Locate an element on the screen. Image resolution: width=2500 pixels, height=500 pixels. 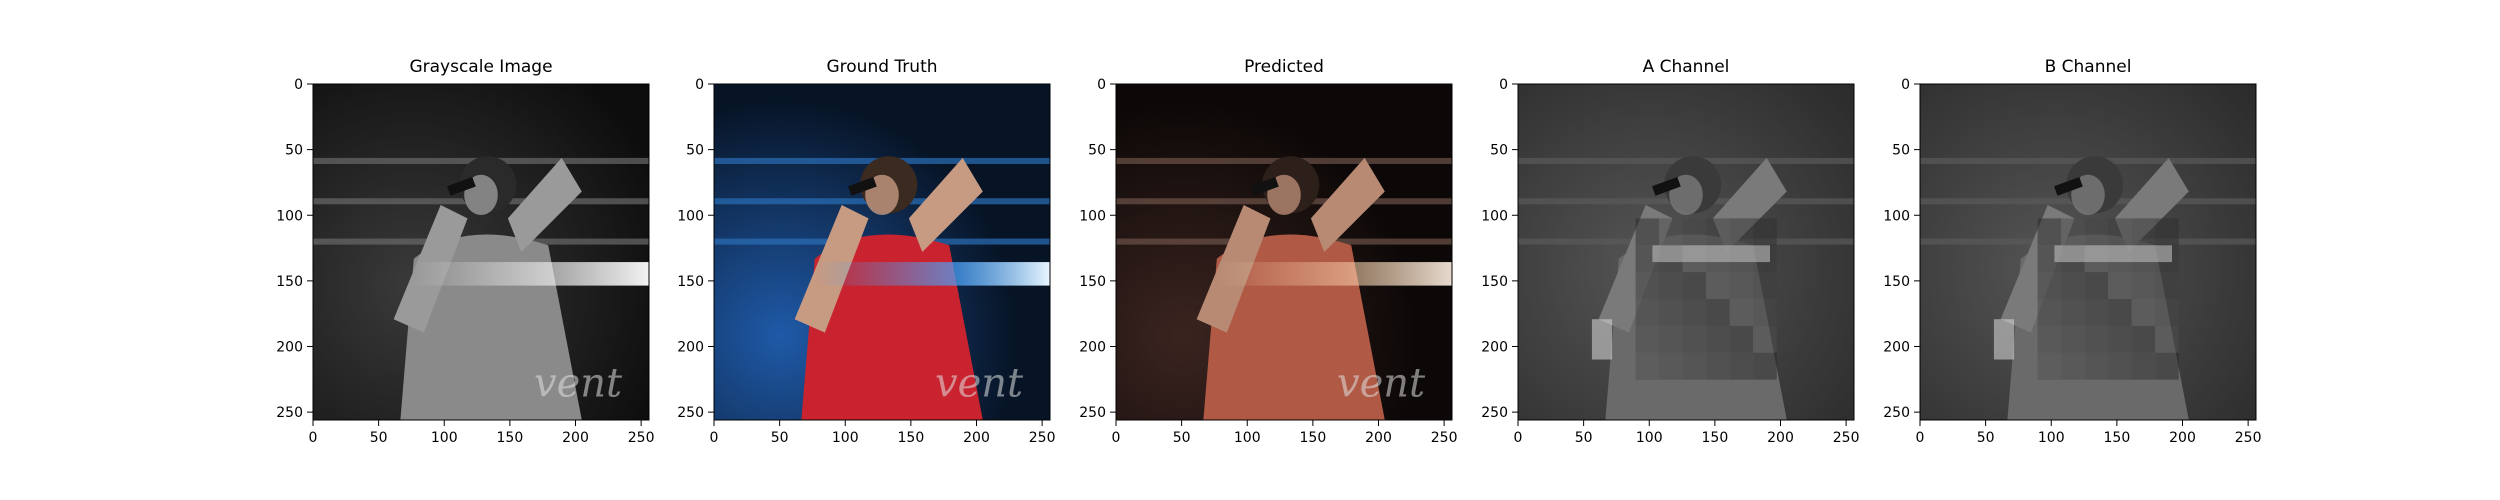
panel-4: A Channel 0 50 100 150 200 250 0 50 100 150 200 250 is located at coordinates (1670, 251).